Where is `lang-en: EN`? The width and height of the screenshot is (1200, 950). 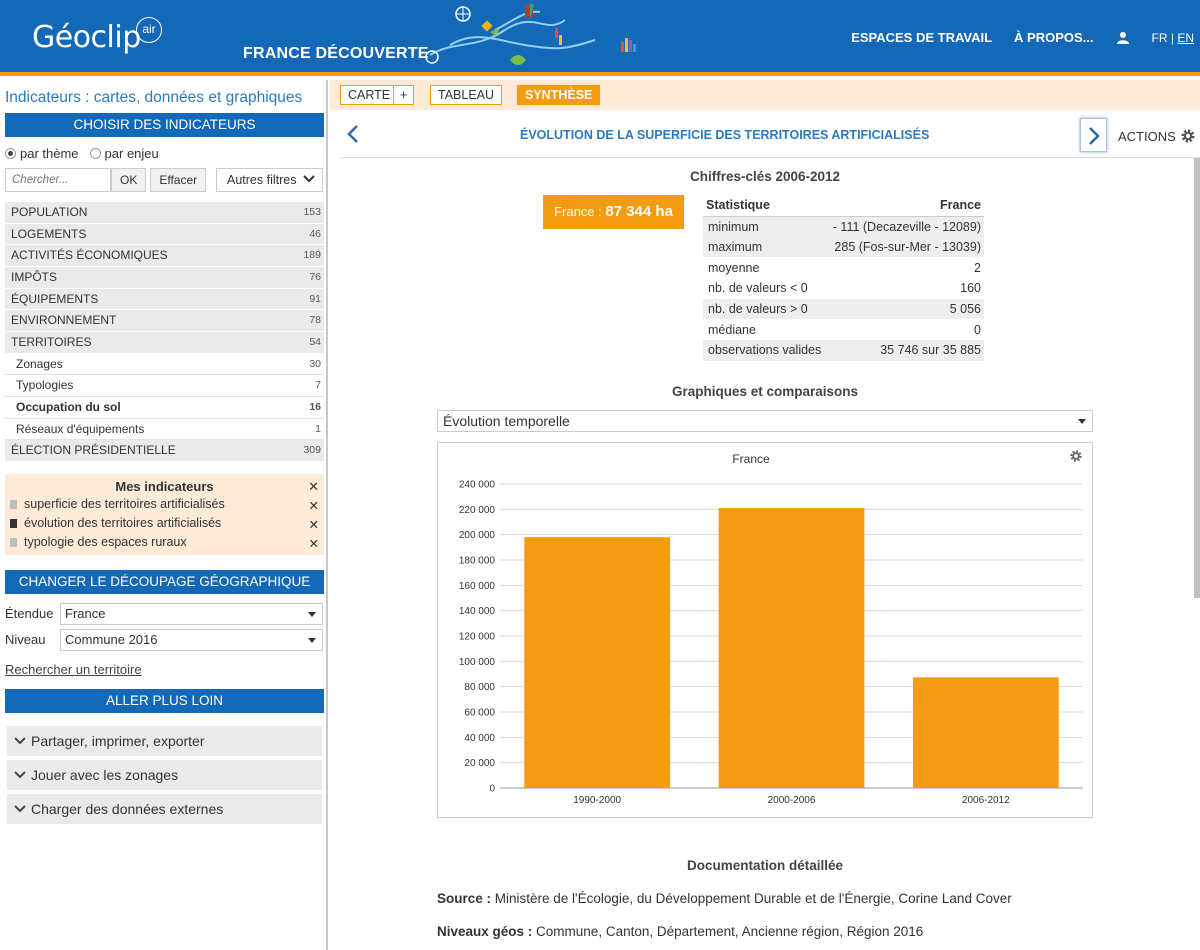 lang-en: EN is located at coordinates (1185, 37).